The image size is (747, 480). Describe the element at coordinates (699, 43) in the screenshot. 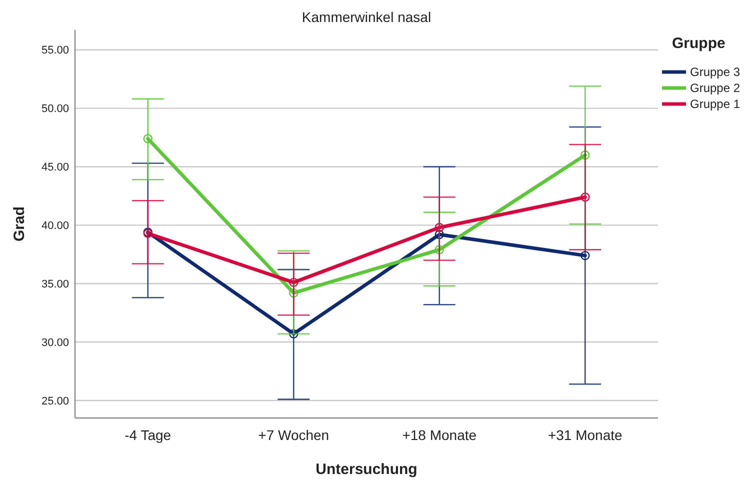

I see `legend-title: Gruppe` at that location.